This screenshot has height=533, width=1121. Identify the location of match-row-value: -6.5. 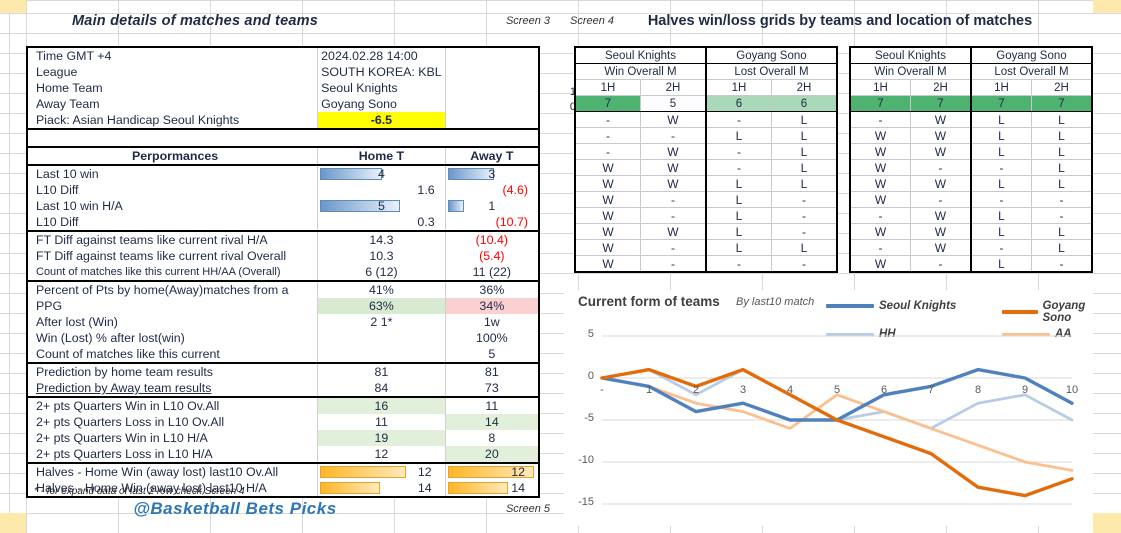
(381, 121).